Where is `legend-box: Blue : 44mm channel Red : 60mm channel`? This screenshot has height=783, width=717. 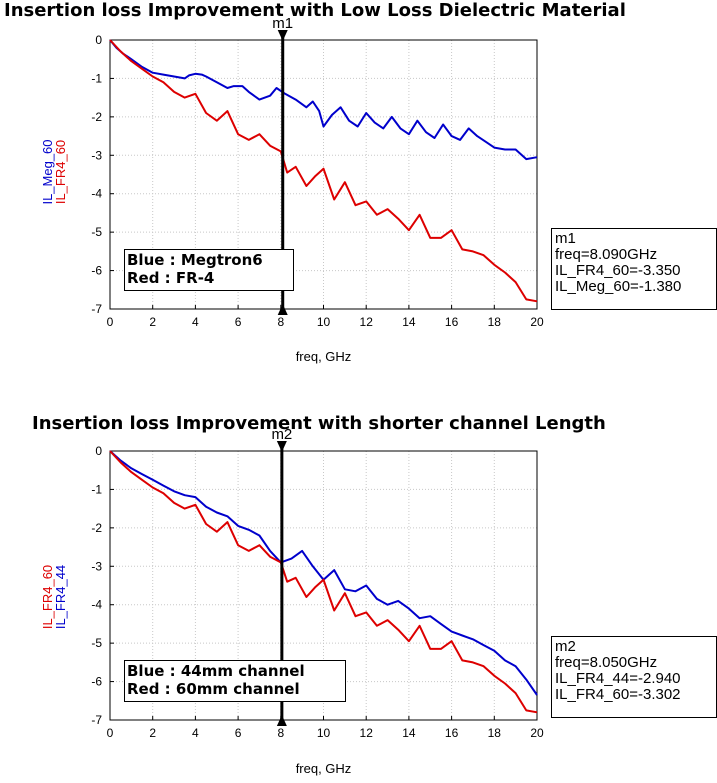
legend-box: Blue : 44mm channel Red : 60mm channel is located at coordinates (235, 681).